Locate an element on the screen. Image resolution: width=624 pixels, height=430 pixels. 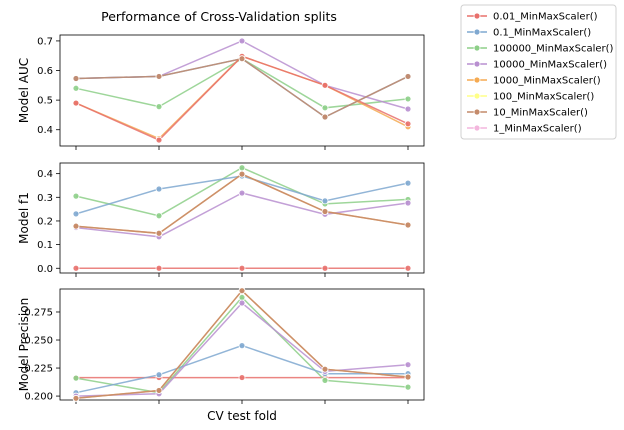
legend-entry: 1_MinMaxScaler() is located at coordinates (524, 129).